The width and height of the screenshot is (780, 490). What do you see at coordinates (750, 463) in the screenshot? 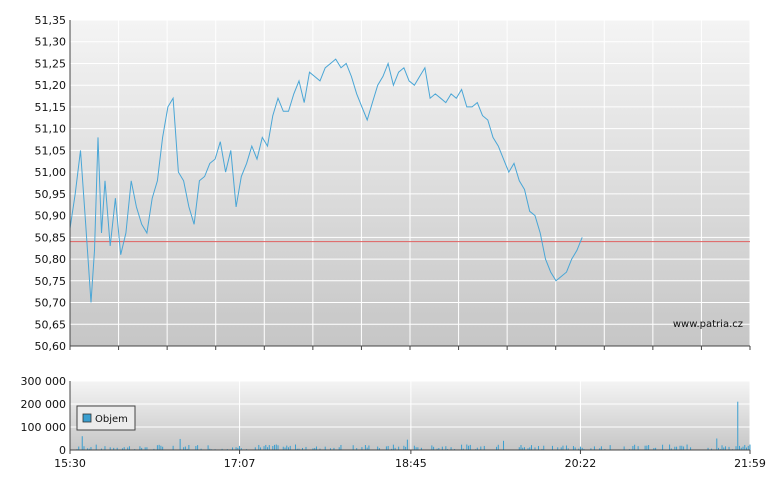
I see `x-tick-label: 21:59` at bounding box center [750, 463].